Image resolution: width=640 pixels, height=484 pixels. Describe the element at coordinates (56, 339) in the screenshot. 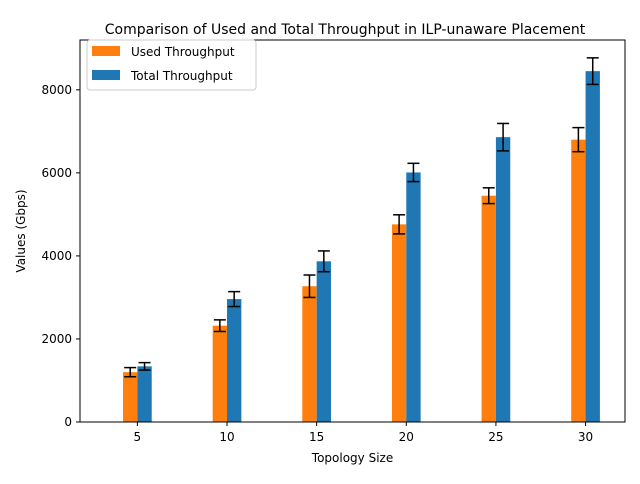

I see `y-tick-label-2000: 2000` at that location.